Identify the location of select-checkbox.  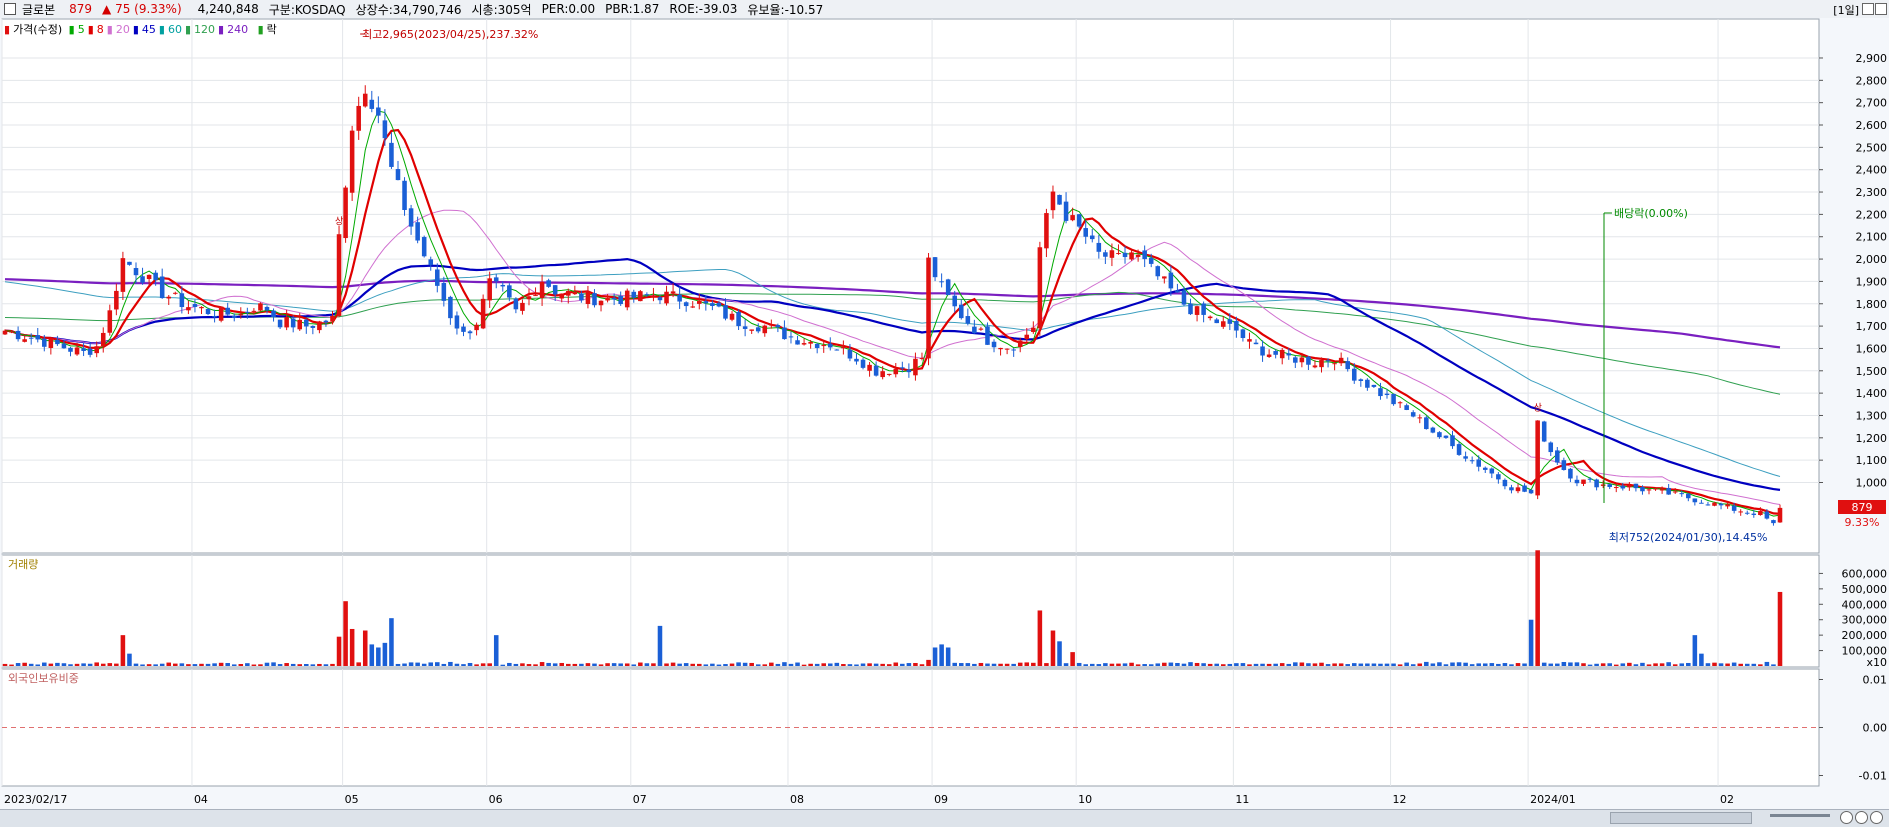
(10, 9).